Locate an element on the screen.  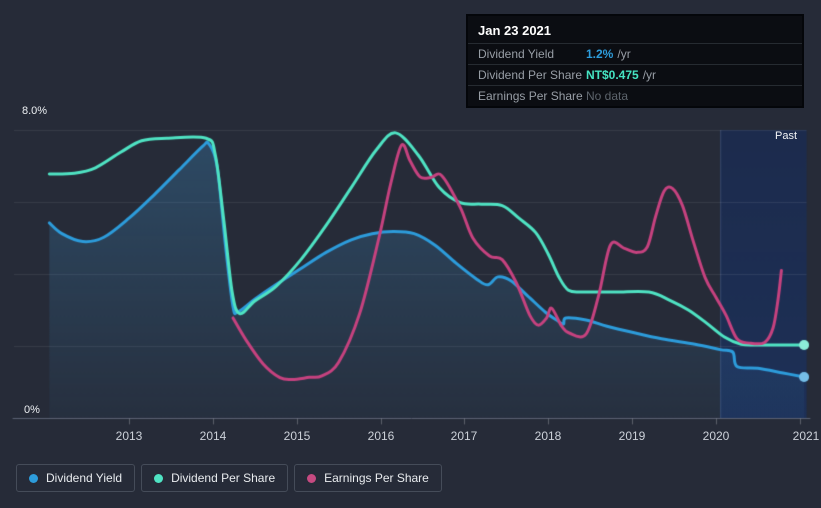
tooltip-row-earnings-per-share: Earnings Per Share No data is located at coordinates (635, 95).